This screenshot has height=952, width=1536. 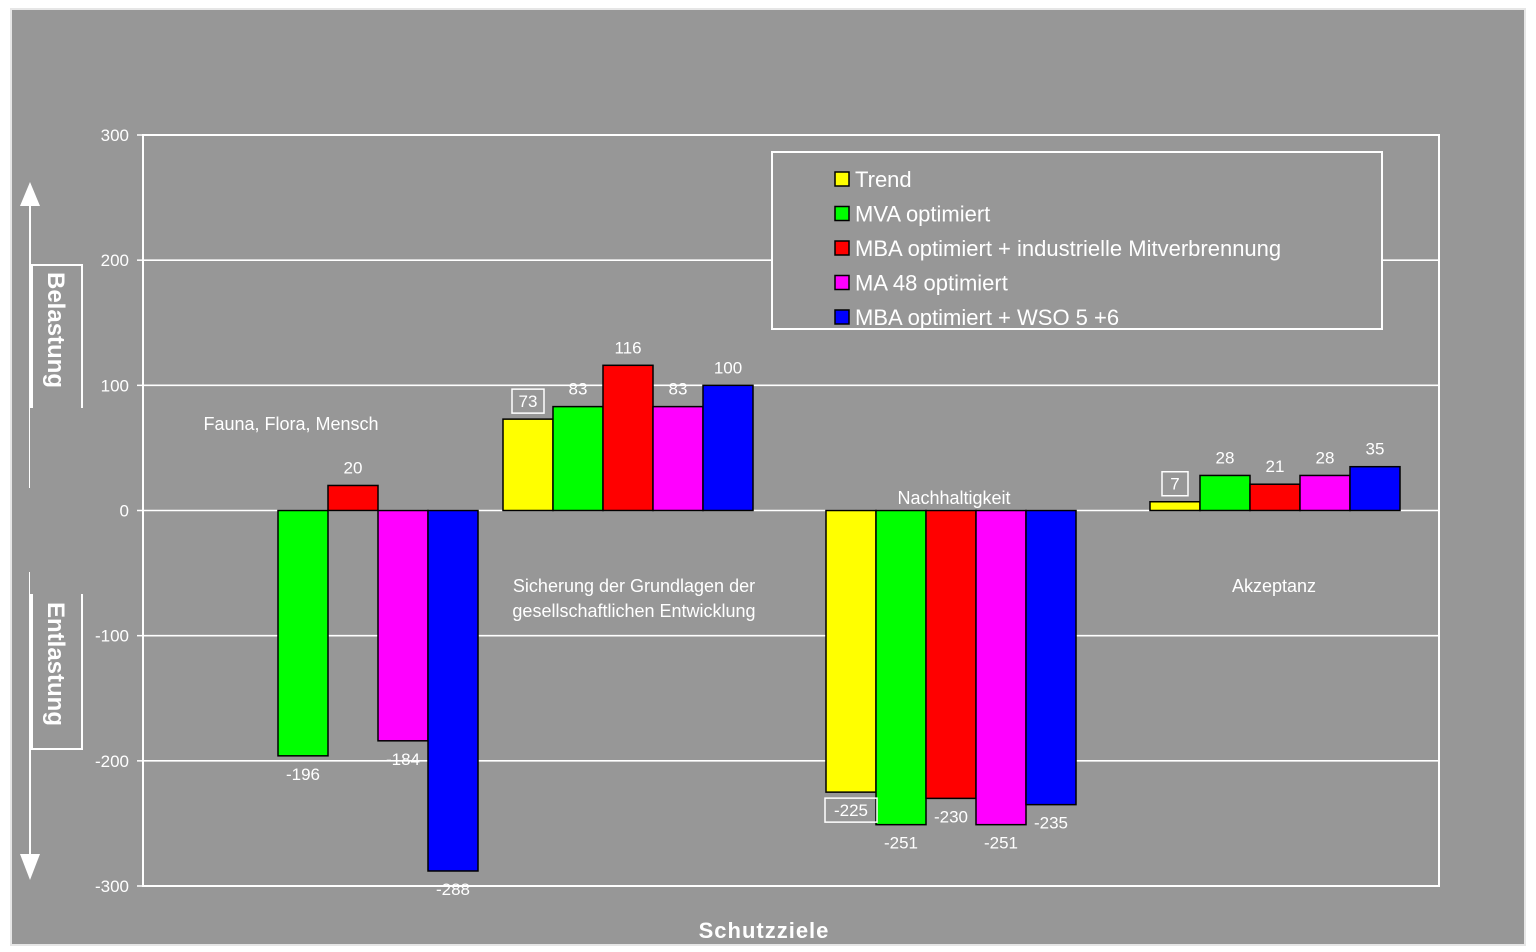 What do you see at coordinates (112, 636) in the screenshot?
I see `y-tick-label: -100` at bounding box center [112, 636].